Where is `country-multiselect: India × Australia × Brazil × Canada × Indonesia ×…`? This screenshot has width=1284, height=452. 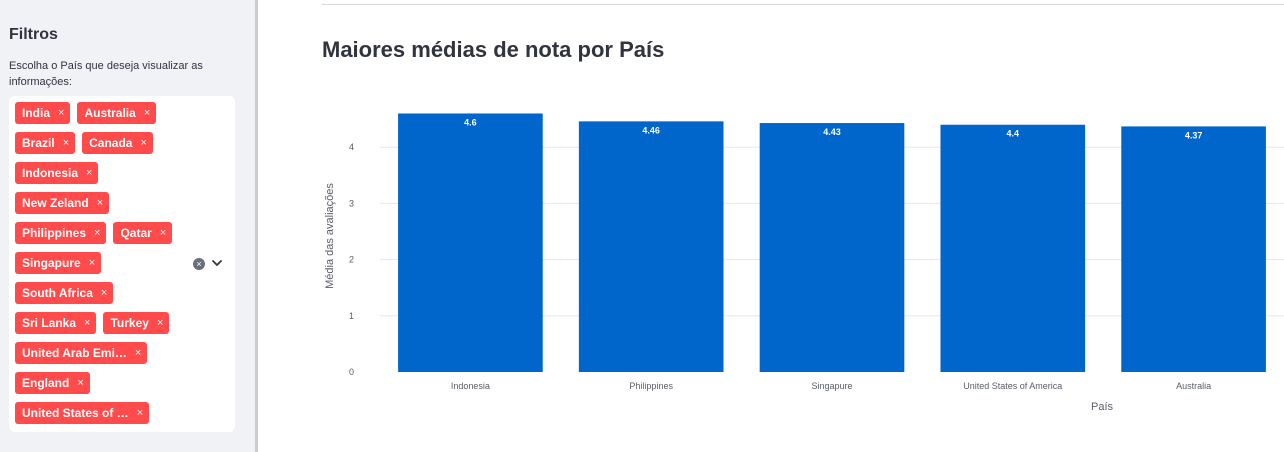
country-multiselect: India × Australia × Brazil × Canada × Indonesia ×… is located at coordinates (122, 264).